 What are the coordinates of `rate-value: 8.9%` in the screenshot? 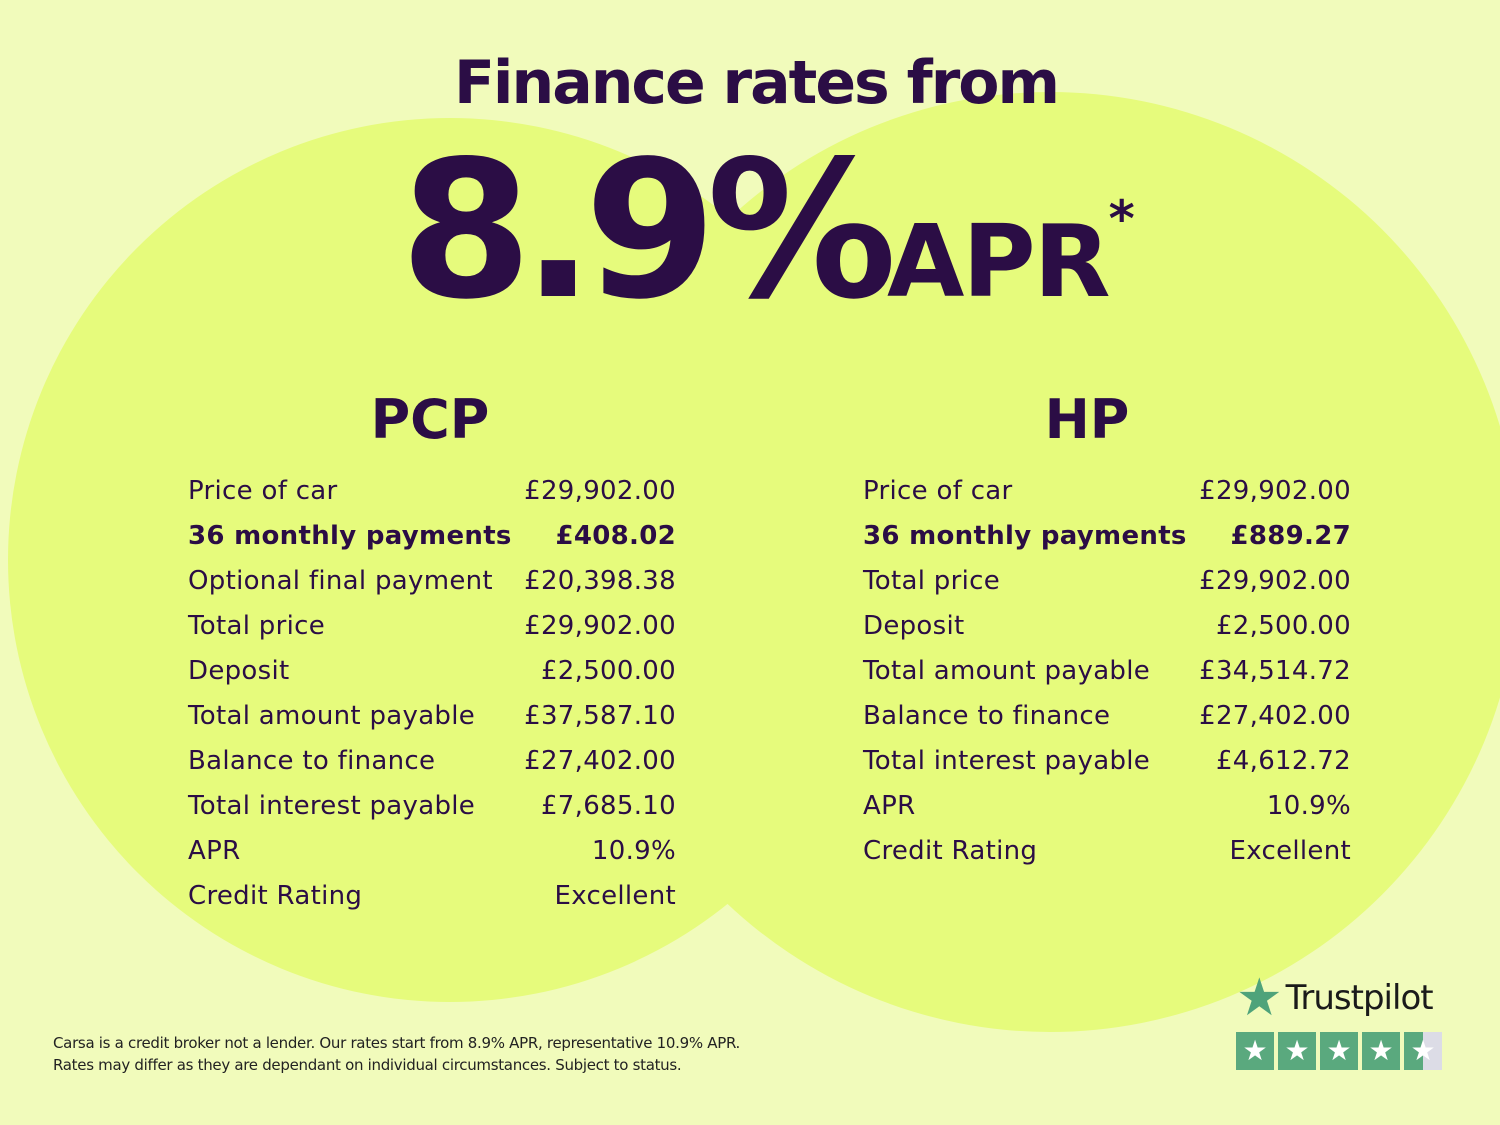 It's located at (648, 230).